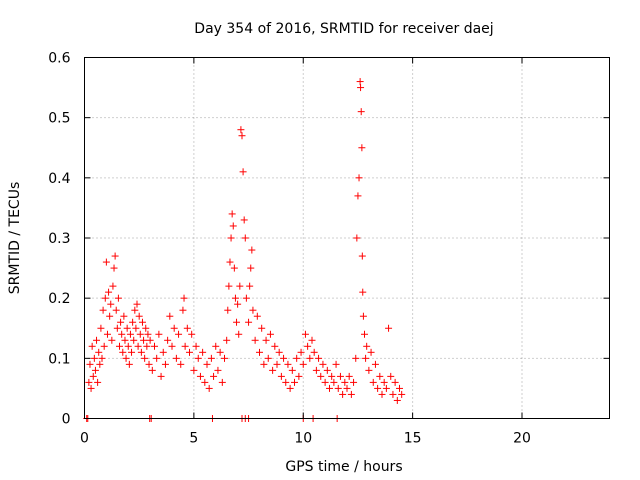 This screenshot has width=640, height=480. What do you see at coordinates (59, 119) in the screenshot?
I see `y-tick-label: 0.5` at bounding box center [59, 119].